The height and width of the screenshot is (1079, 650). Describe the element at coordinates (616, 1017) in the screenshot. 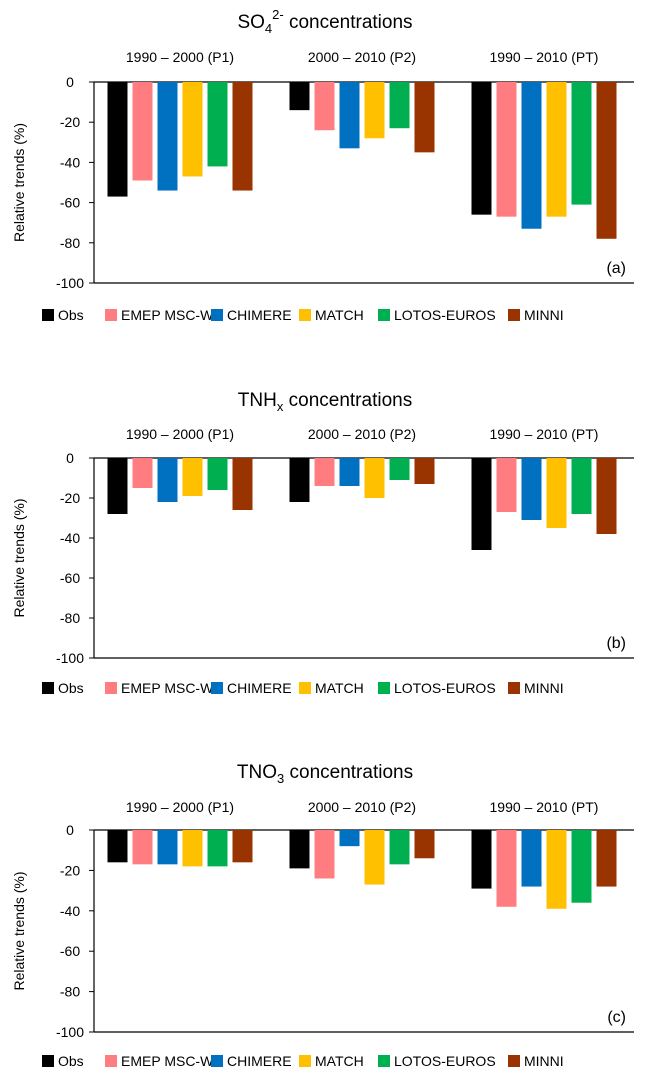

I see `panel-label: (c)` at that location.